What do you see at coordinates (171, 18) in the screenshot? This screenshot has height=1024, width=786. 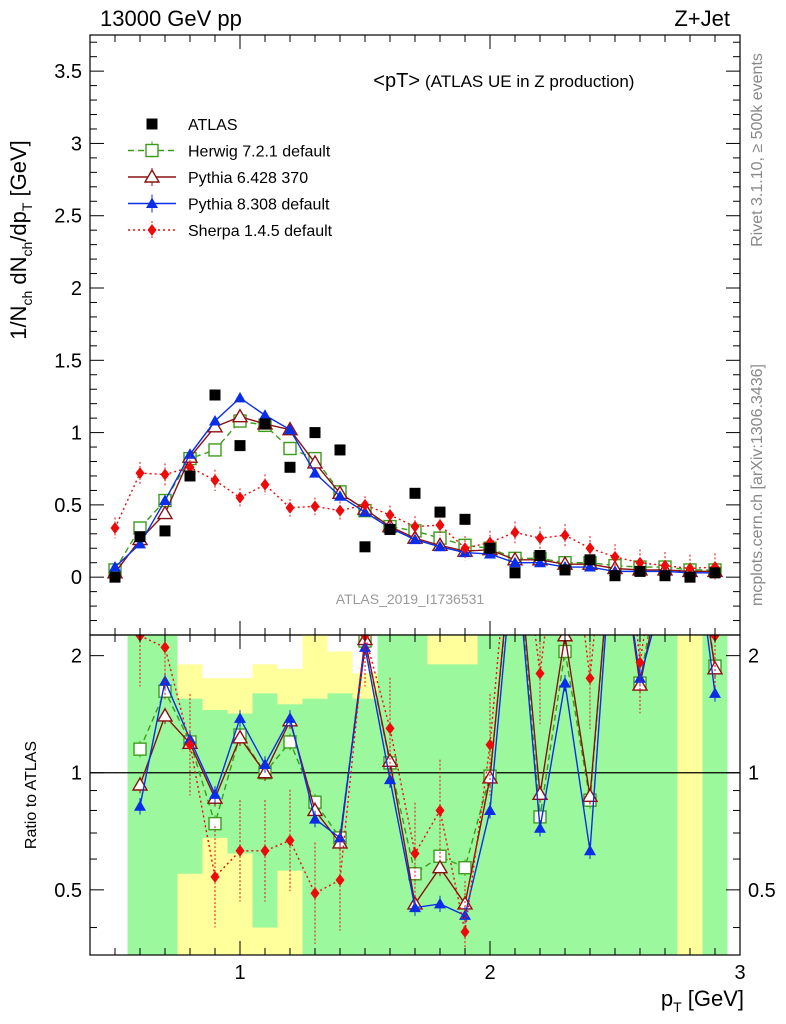 I see `header-left: 13000 GeV pp` at bounding box center [171, 18].